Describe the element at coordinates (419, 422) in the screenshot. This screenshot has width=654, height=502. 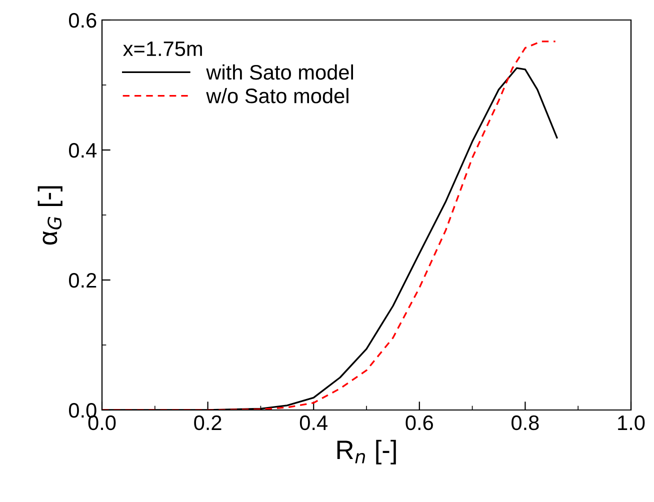
I see `x-tick-label: 0.6` at that location.